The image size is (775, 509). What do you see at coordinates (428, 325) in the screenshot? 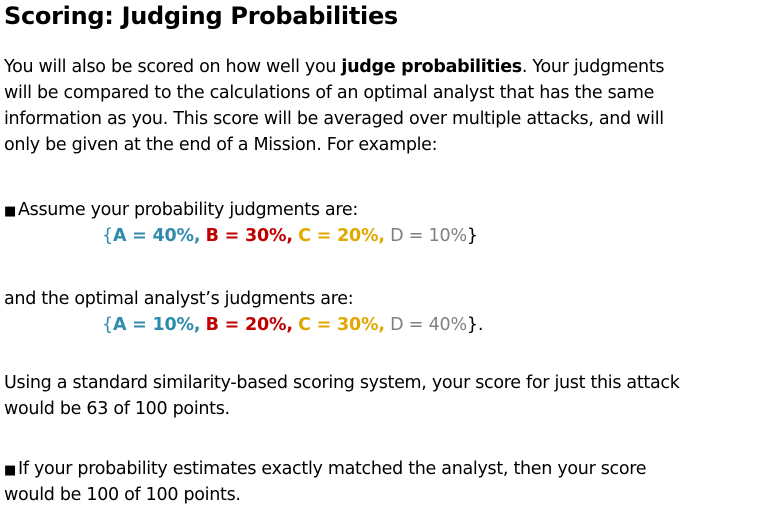
I see `analyst-option-d: D = 40%` at bounding box center [428, 325].